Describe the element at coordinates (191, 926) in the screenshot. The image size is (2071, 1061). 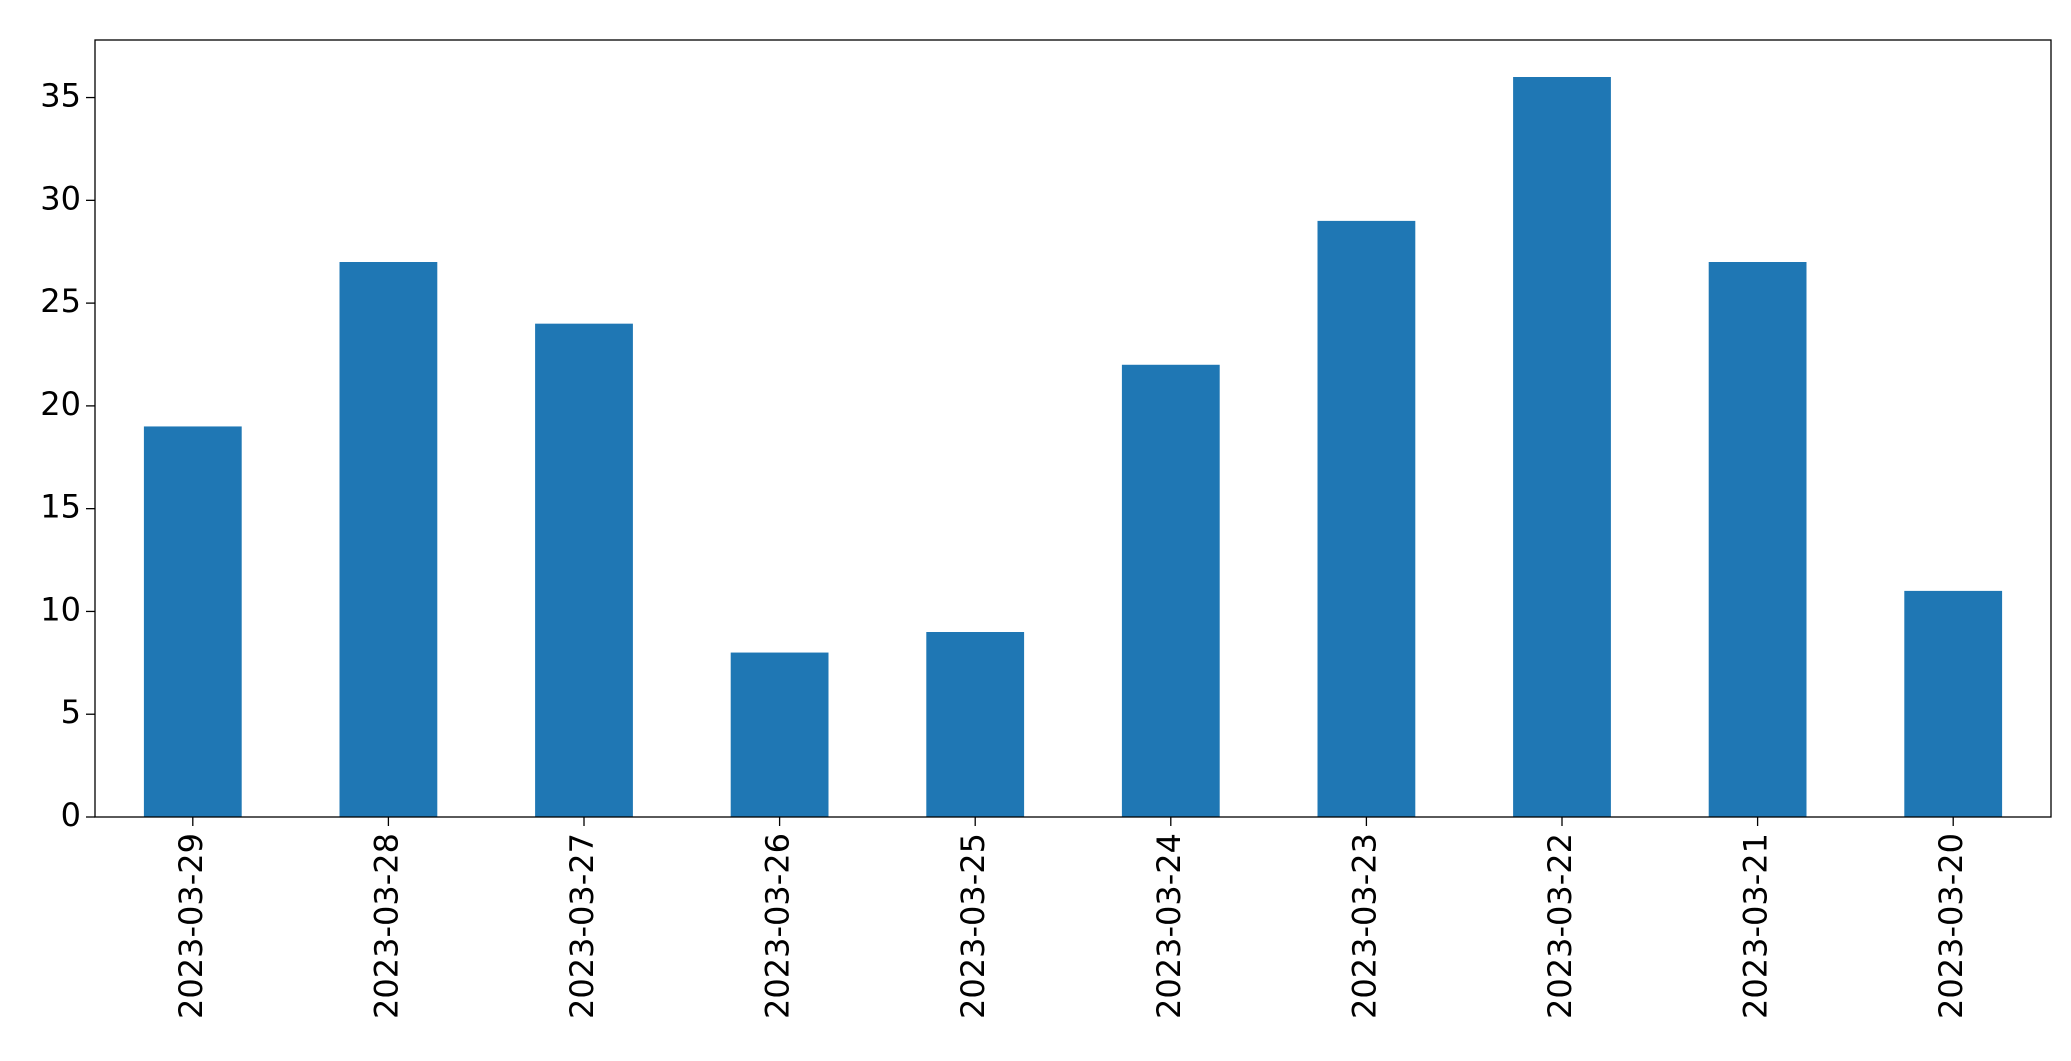
I see `x-tick-label: 2023-03-29` at that location.